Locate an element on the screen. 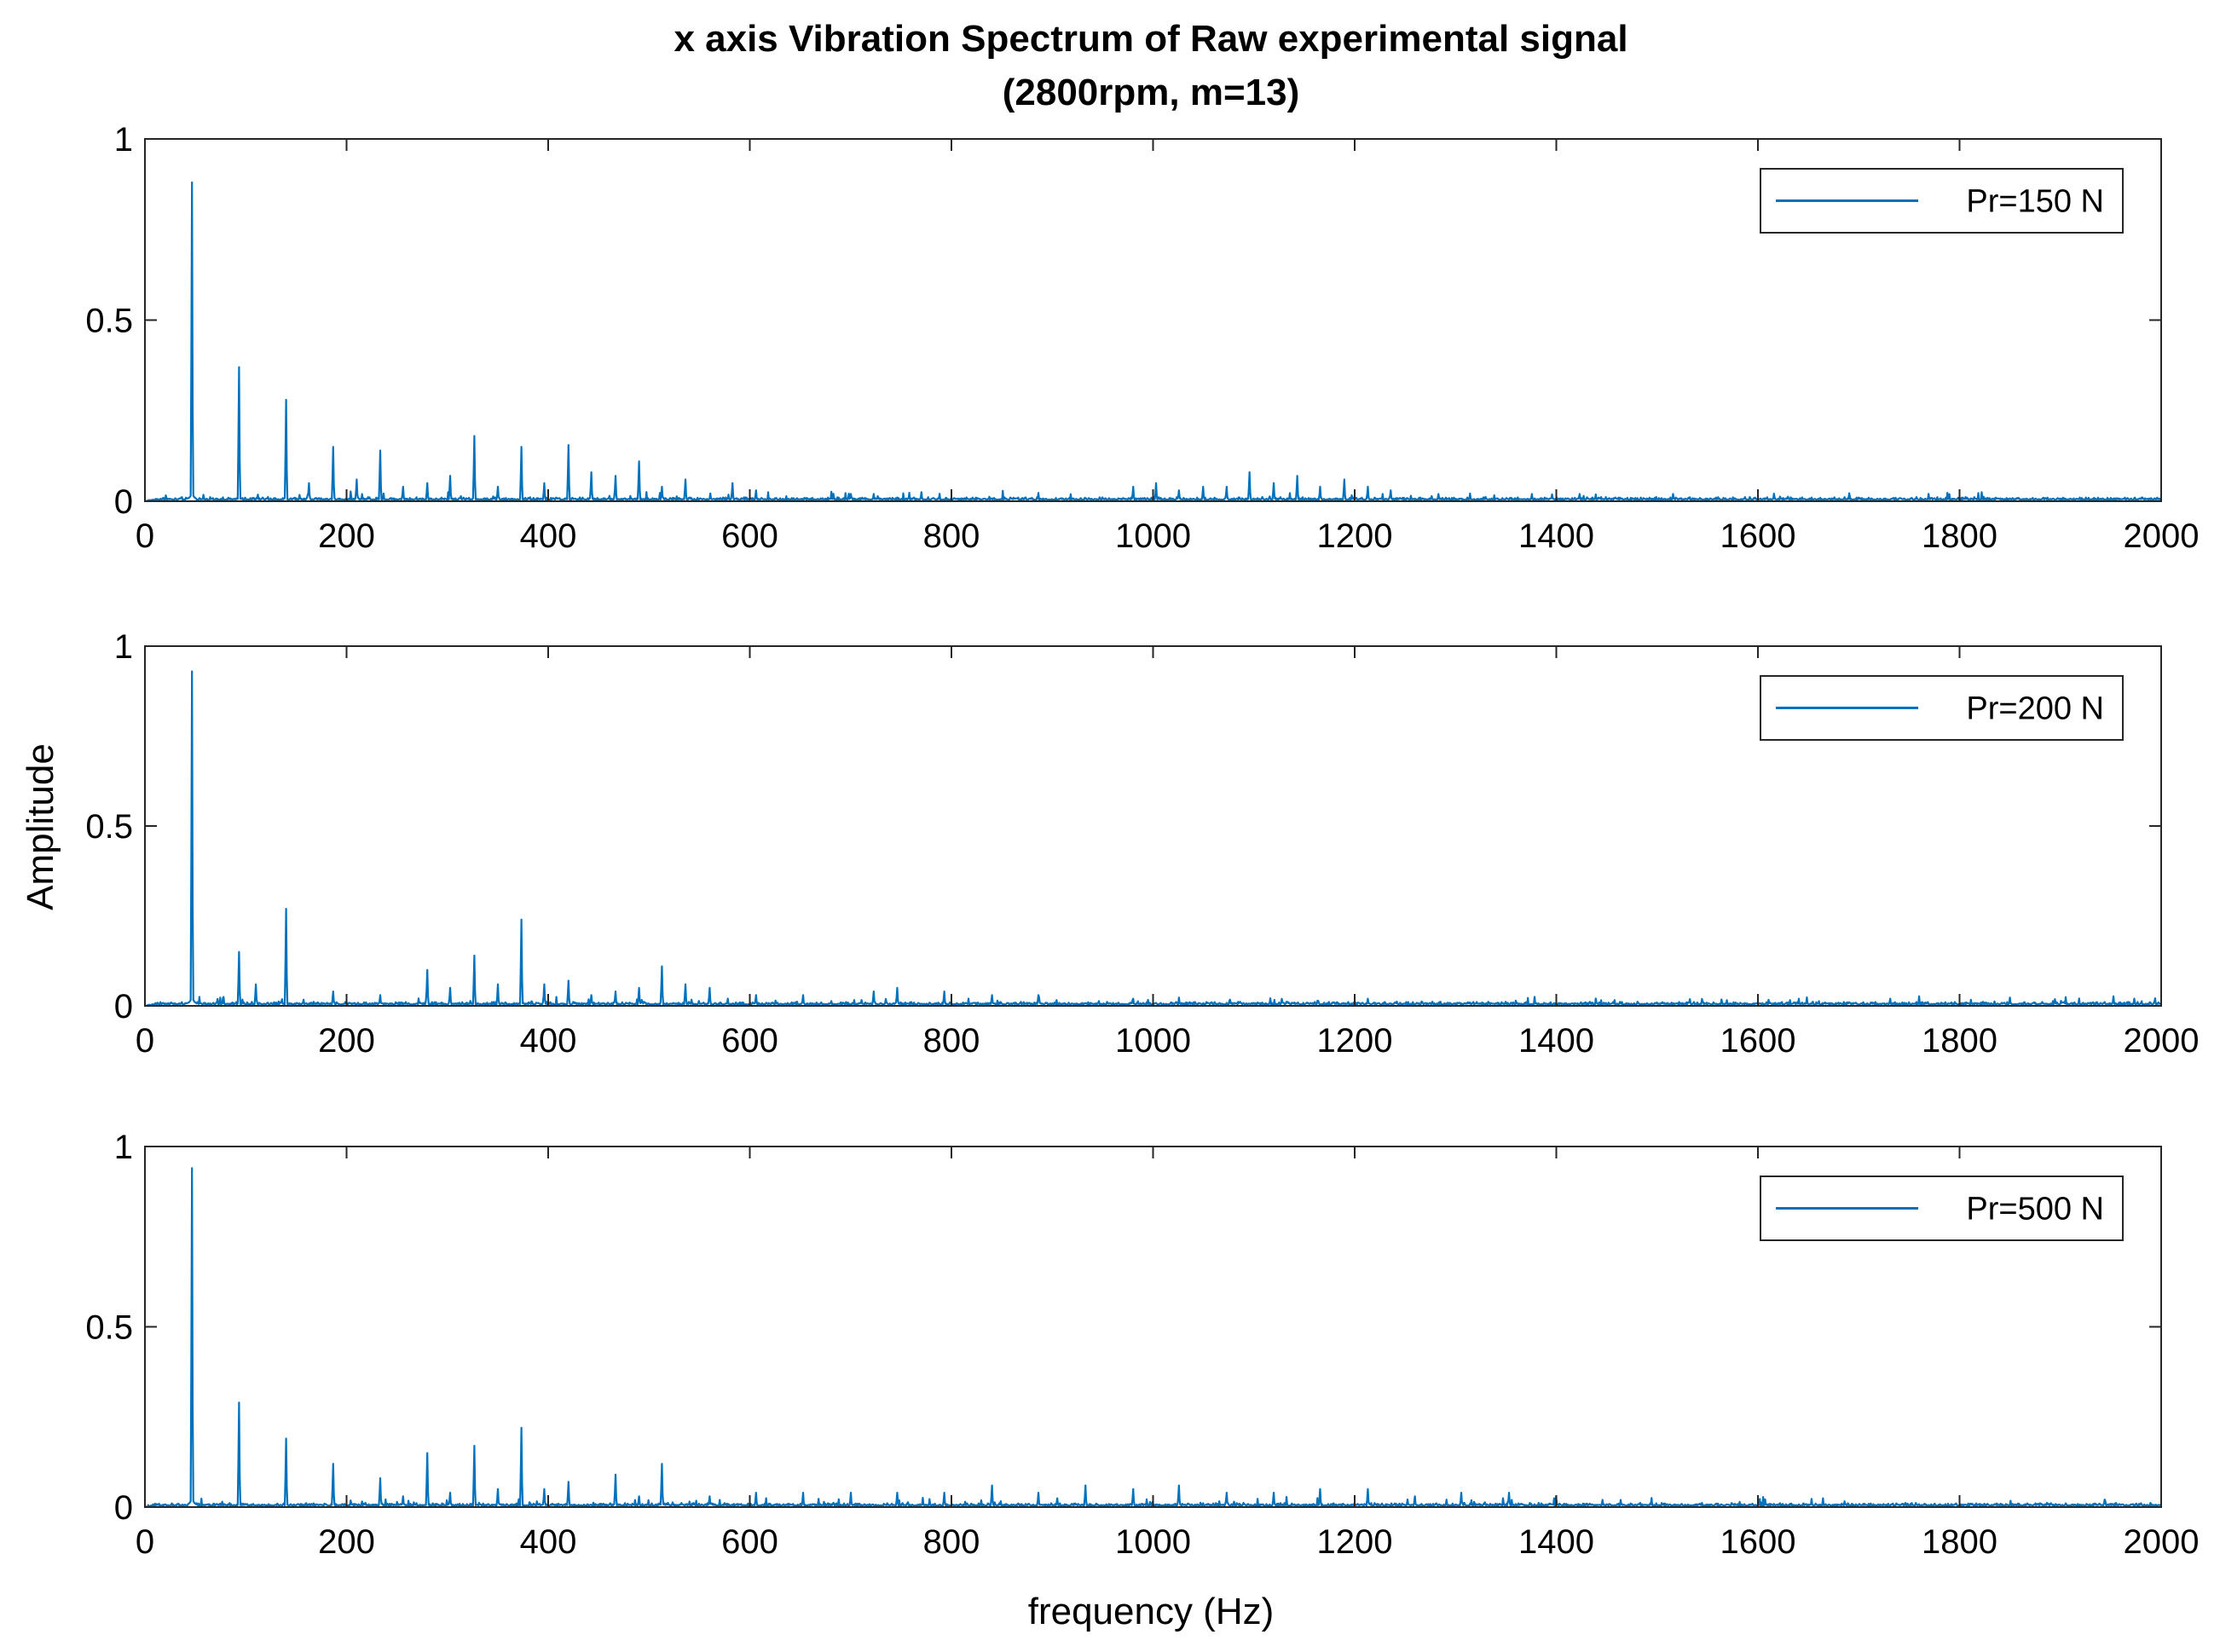  legend-label: Pr=150 N is located at coordinates (2035, 202).